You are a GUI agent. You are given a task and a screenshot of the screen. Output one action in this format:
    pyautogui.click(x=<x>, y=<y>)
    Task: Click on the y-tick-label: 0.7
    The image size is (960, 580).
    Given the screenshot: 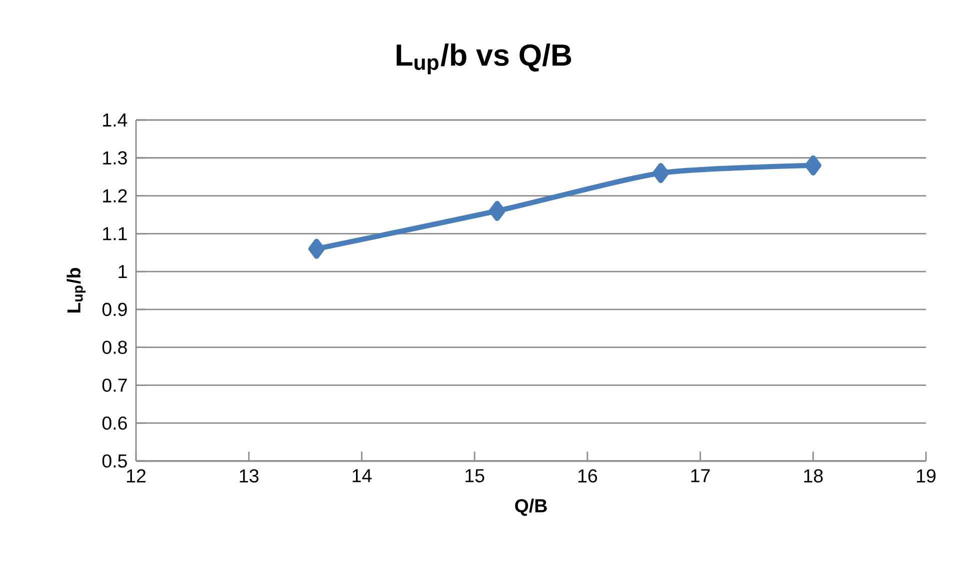 What is the action you would take?
    pyautogui.click(x=114, y=385)
    